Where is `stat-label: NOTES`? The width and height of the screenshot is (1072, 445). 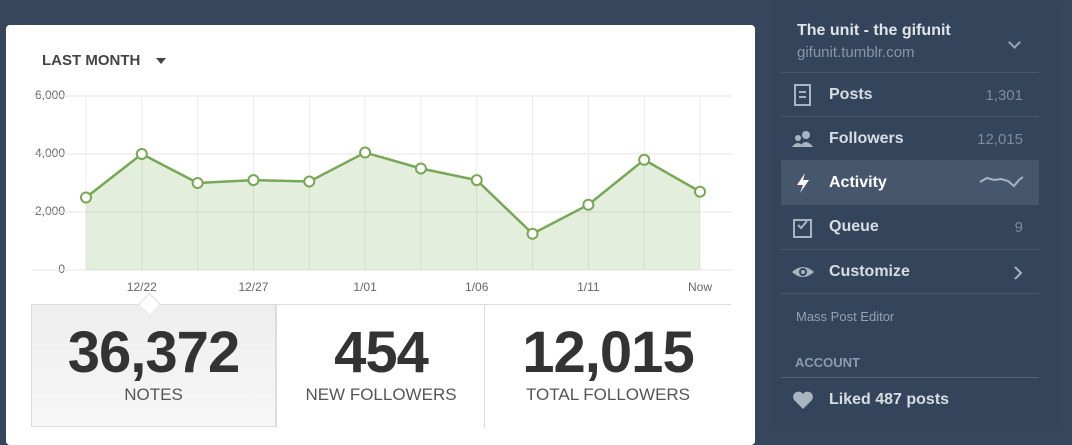 stat-label: NOTES is located at coordinates (153, 394).